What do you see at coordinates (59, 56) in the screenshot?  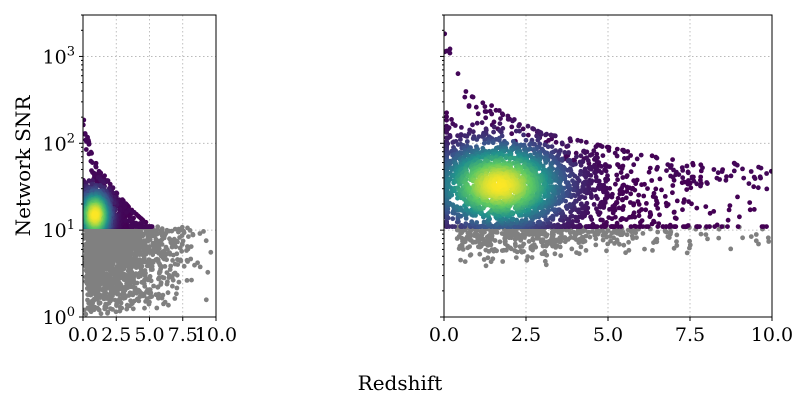 I see `y-tick-label: 103` at bounding box center [59, 56].